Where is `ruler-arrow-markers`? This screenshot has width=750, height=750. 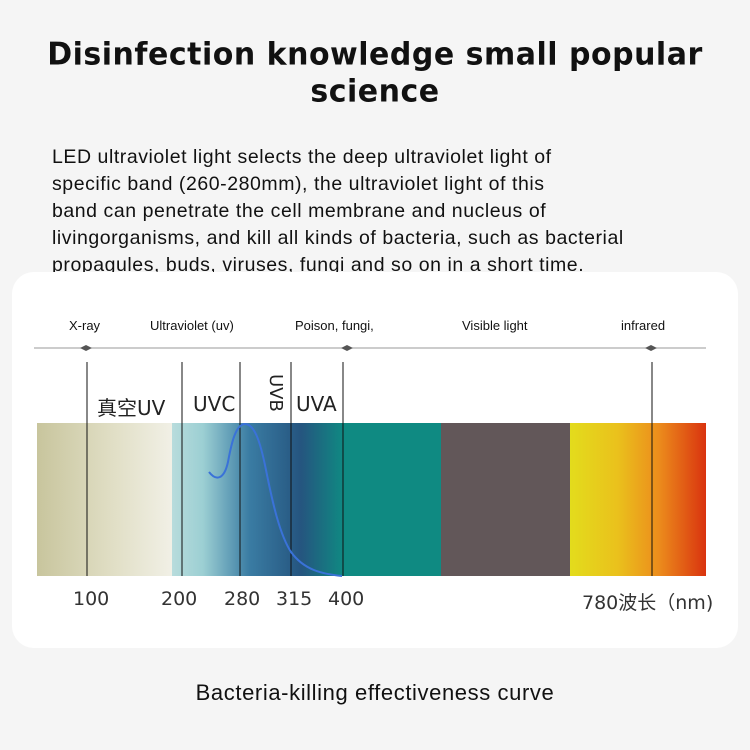
ruler-arrow-markers is located at coordinates (368, 348).